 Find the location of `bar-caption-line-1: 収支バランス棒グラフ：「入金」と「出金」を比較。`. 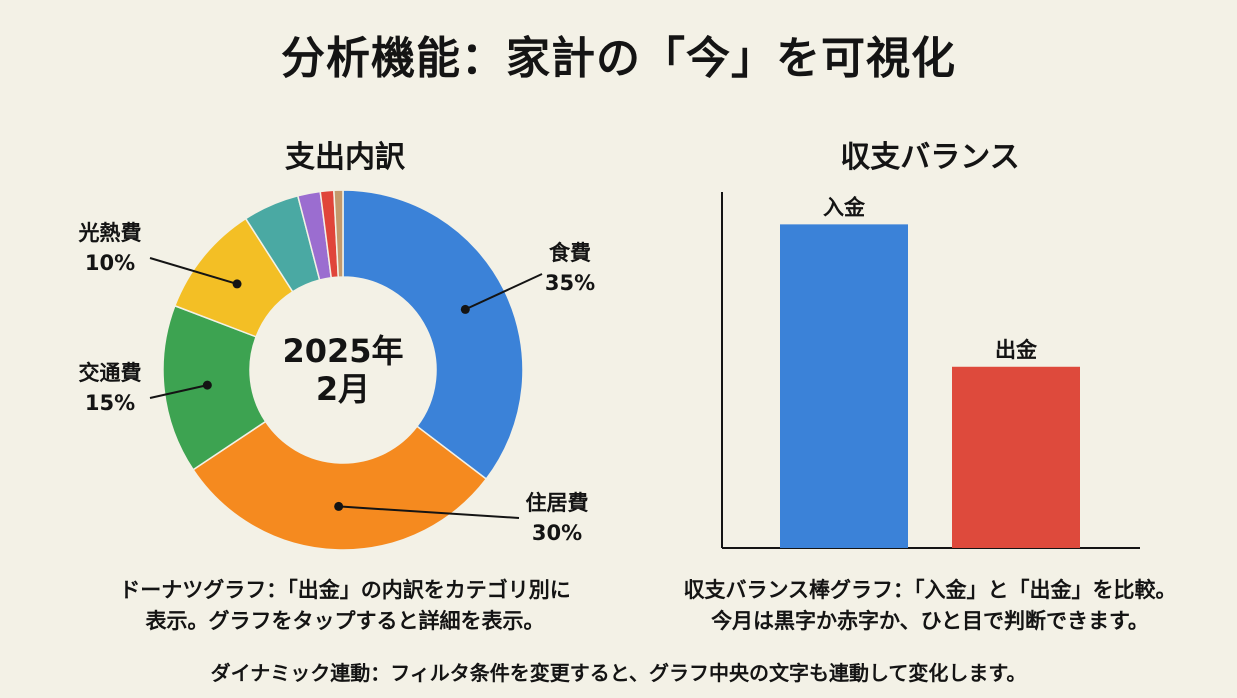

bar-caption-line-1: 収支バランス棒グラフ：「入金」と「出金」を比較。 is located at coordinates (930, 590).